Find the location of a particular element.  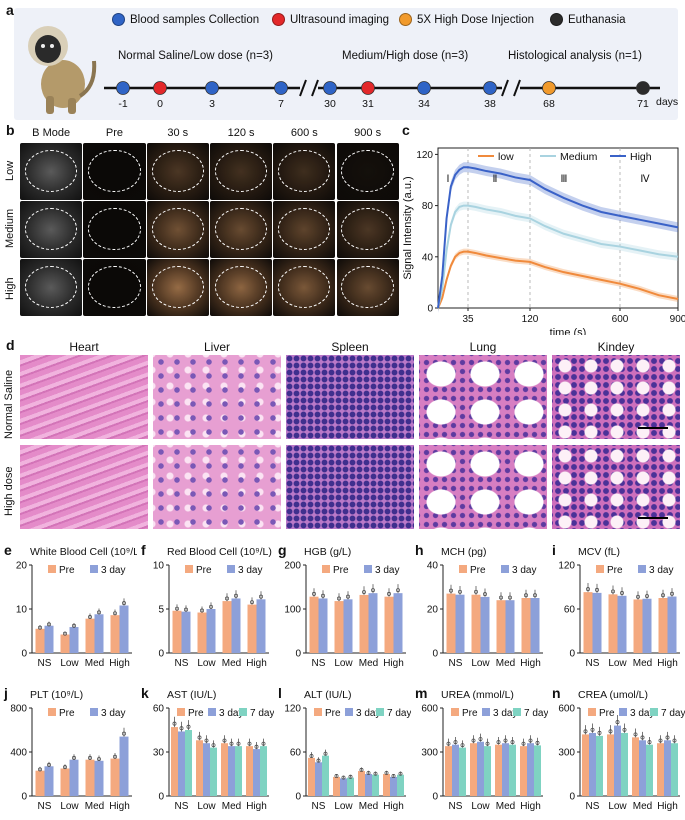

y-tick-label: 100 is located at coordinates (292, 610).